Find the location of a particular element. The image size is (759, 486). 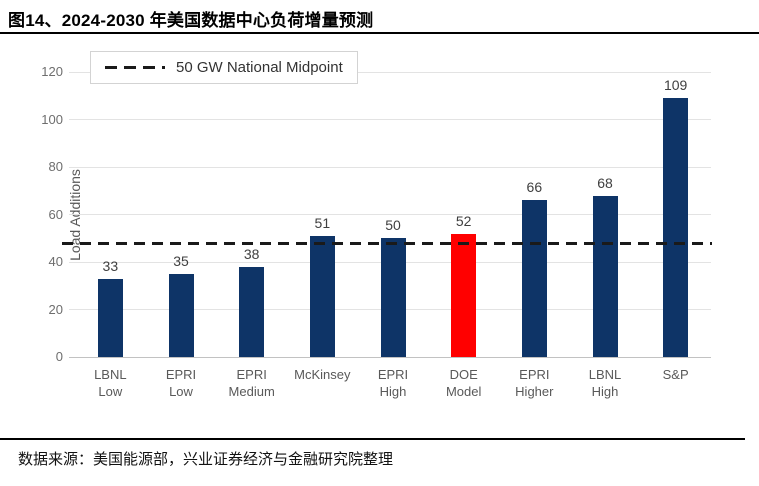

legend-label: 50 GW National Midpoint is located at coordinates (259, 67).